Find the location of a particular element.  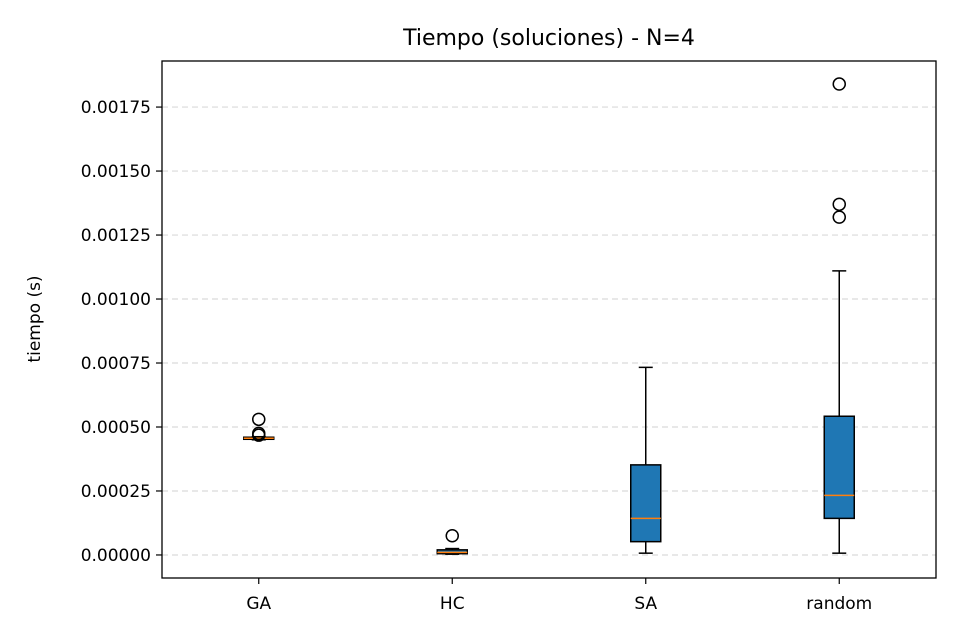

box-sa is located at coordinates (646, 460).